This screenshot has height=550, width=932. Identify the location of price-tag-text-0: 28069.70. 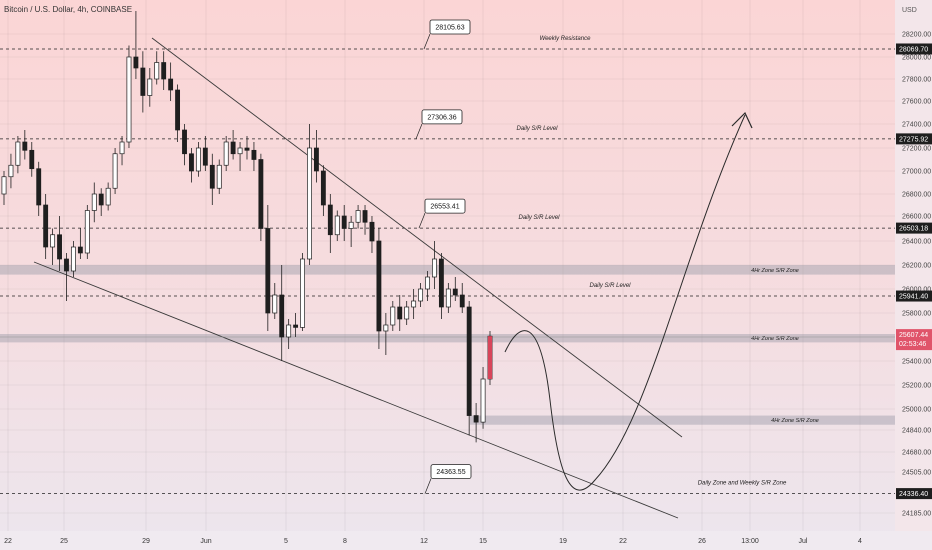
(913, 49).